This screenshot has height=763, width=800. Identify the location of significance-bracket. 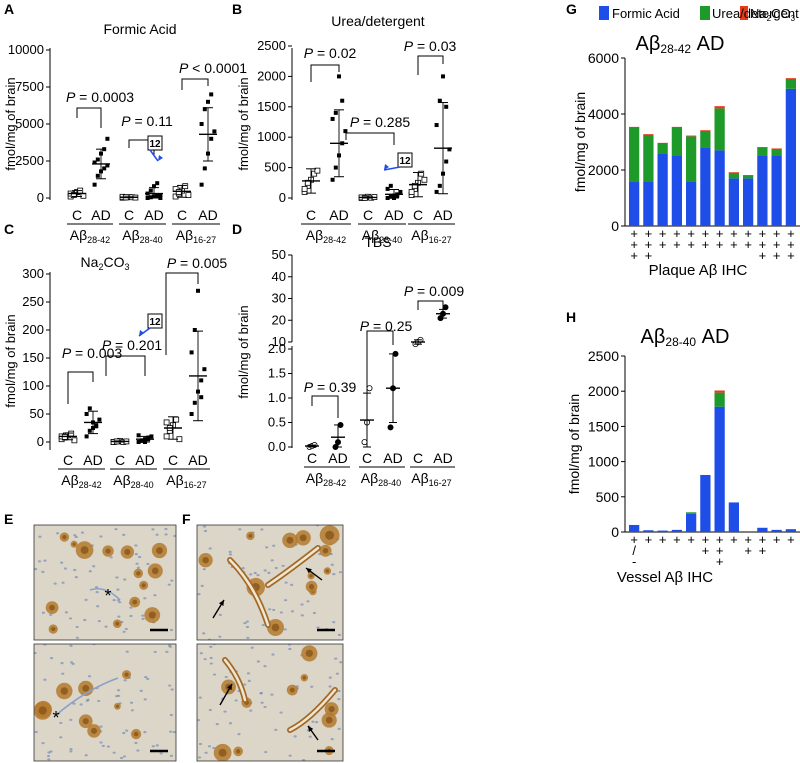
(325, 73).